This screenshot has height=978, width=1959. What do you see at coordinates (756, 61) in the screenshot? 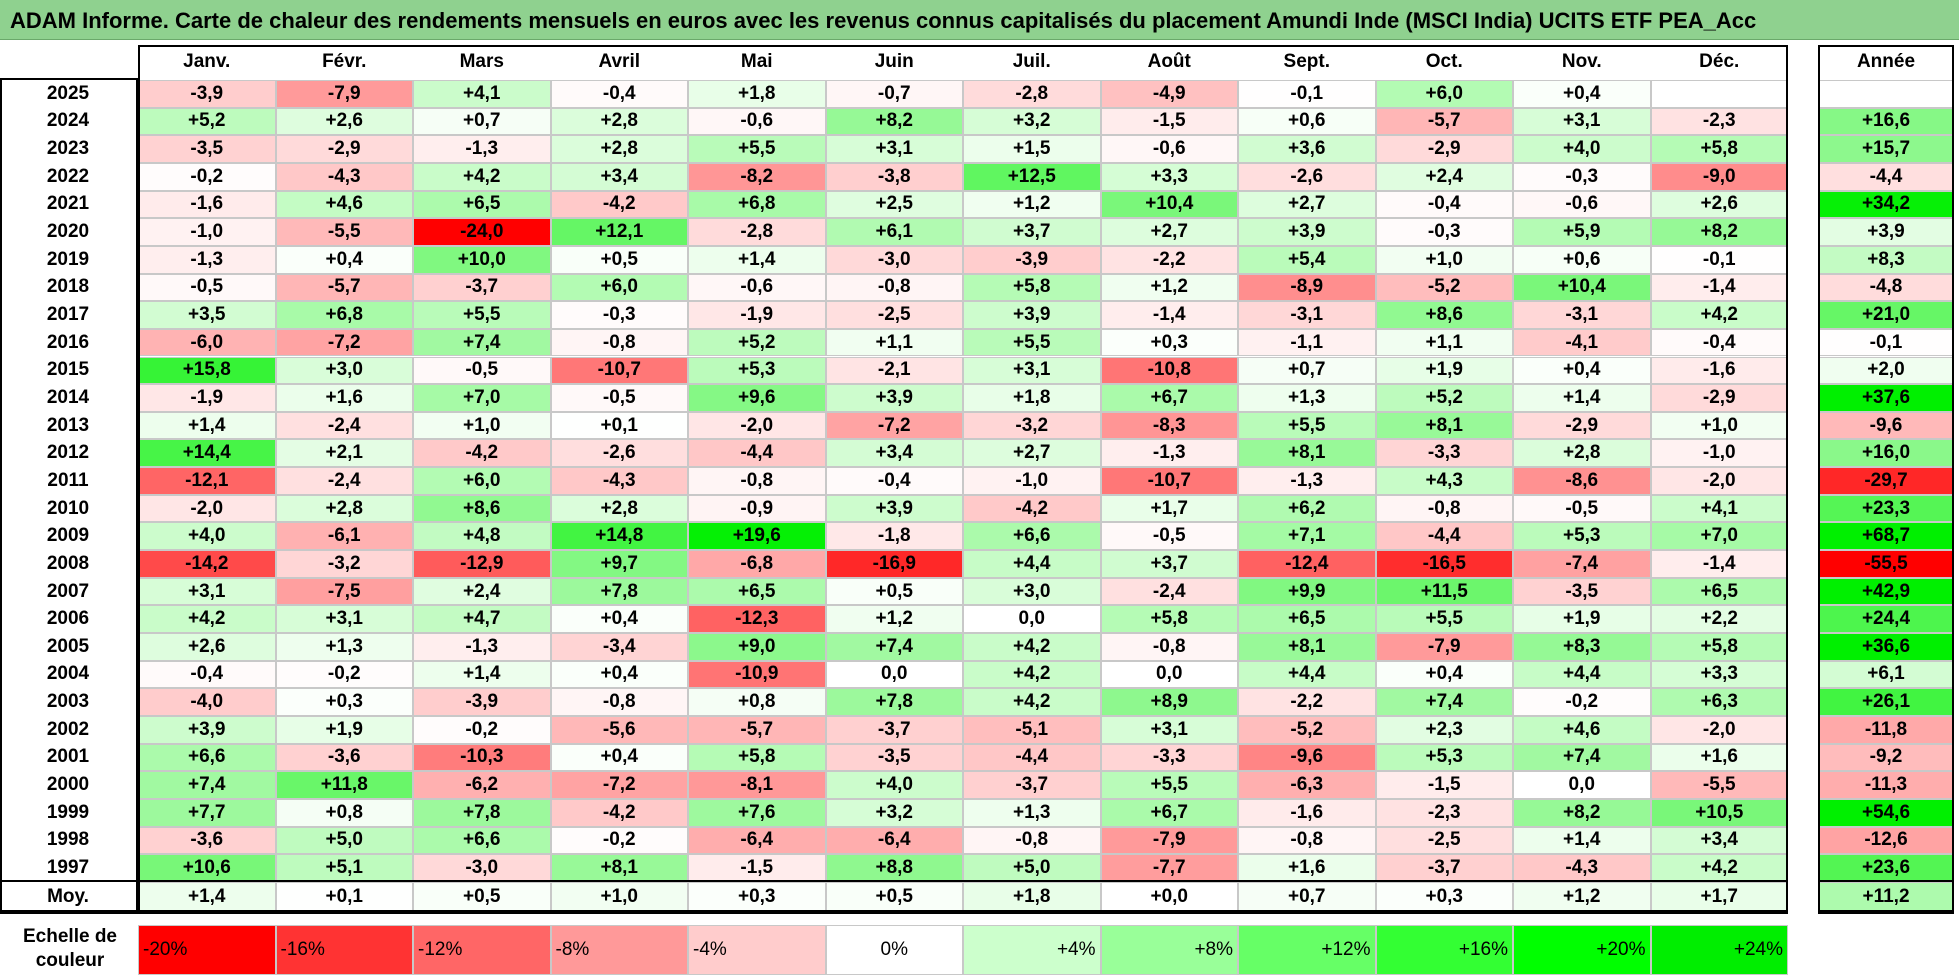
I see `month-header: Mai` at bounding box center [756, 61].